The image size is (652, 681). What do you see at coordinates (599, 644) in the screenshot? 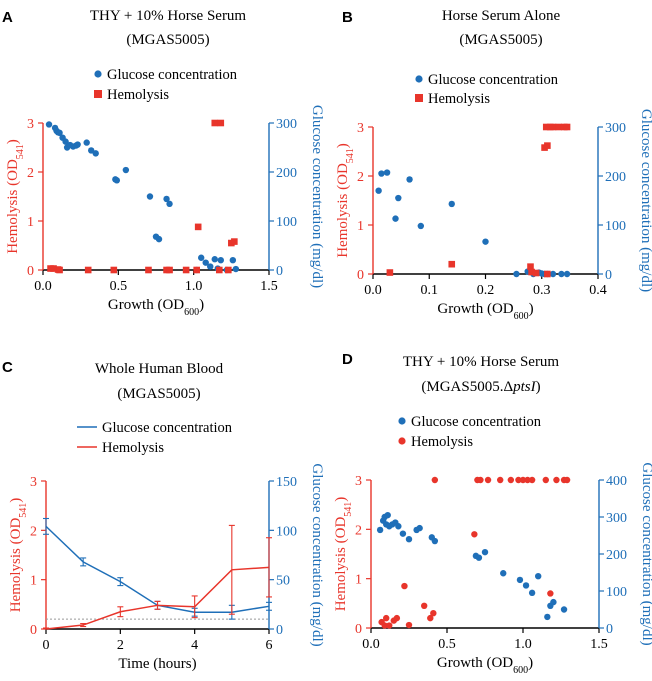
I see `x-tick-label: 1.5` at bounding box center [599, 644].